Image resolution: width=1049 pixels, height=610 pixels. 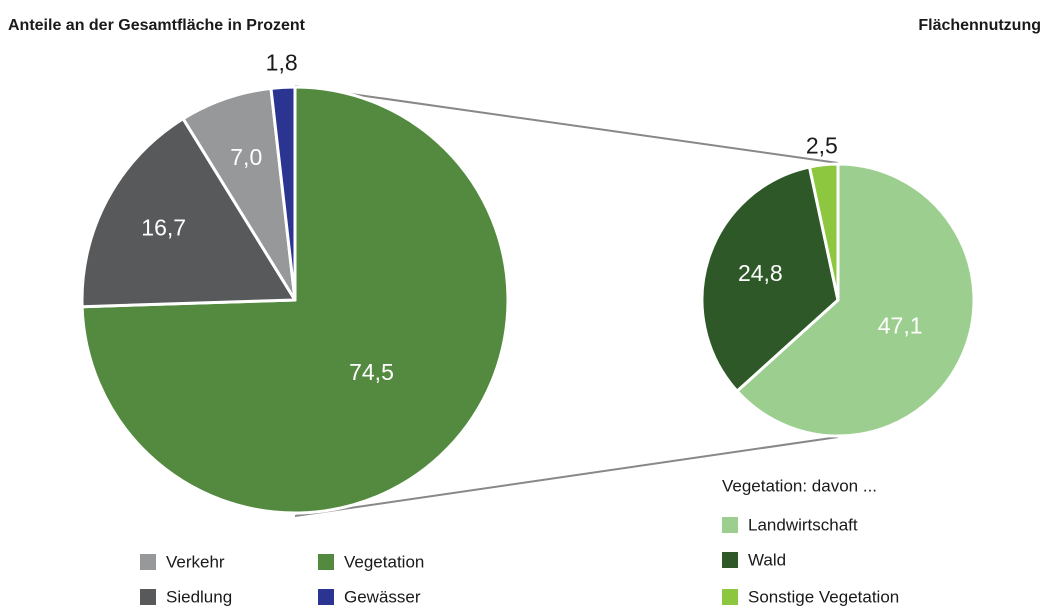 I want to click on data-label: 2,5, so click(x=822, y=145).